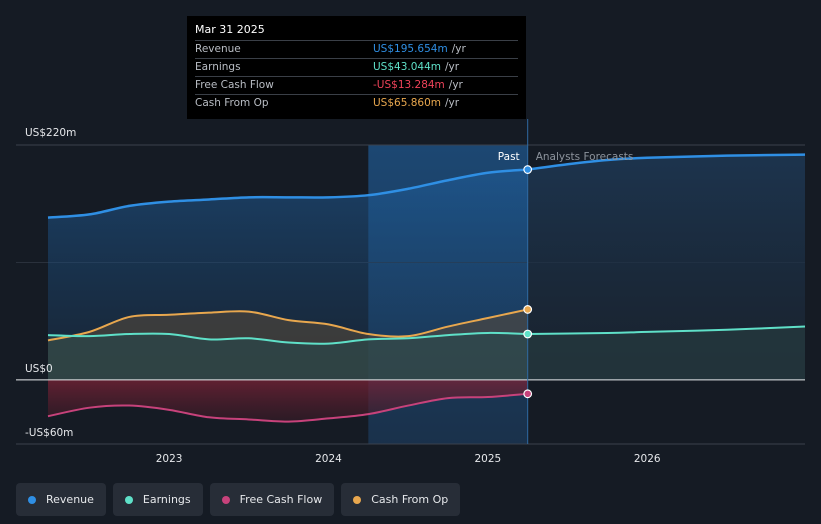  Describe the element at coordinates (647, 459) in the screenshot. I see `x-tick-label: 2026` at that location.